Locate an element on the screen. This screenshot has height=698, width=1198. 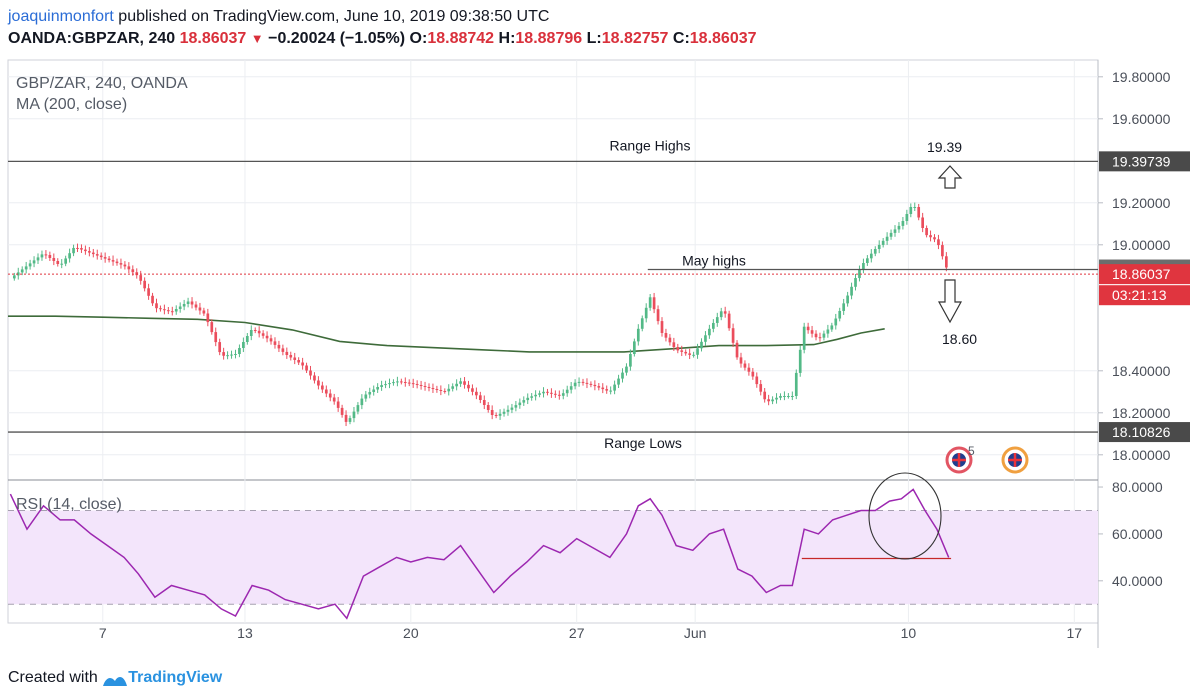
tradingview-brand: TradingView is located at coordinates (175, 677).